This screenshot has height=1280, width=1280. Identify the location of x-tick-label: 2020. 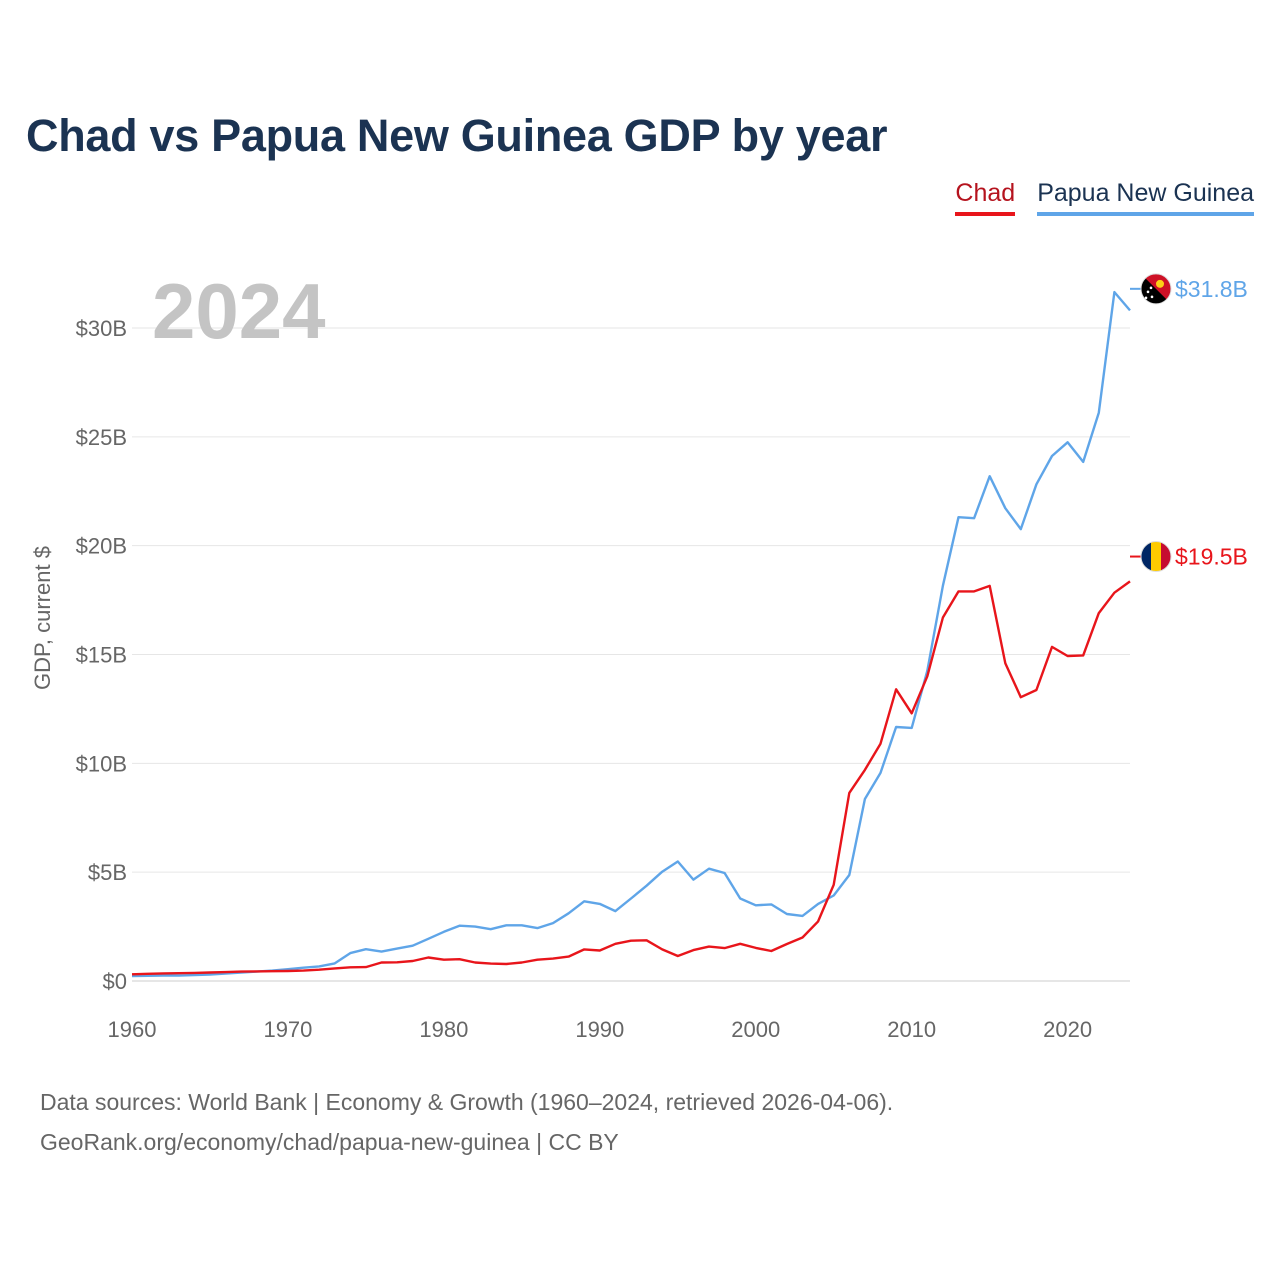
(1067, 1029).